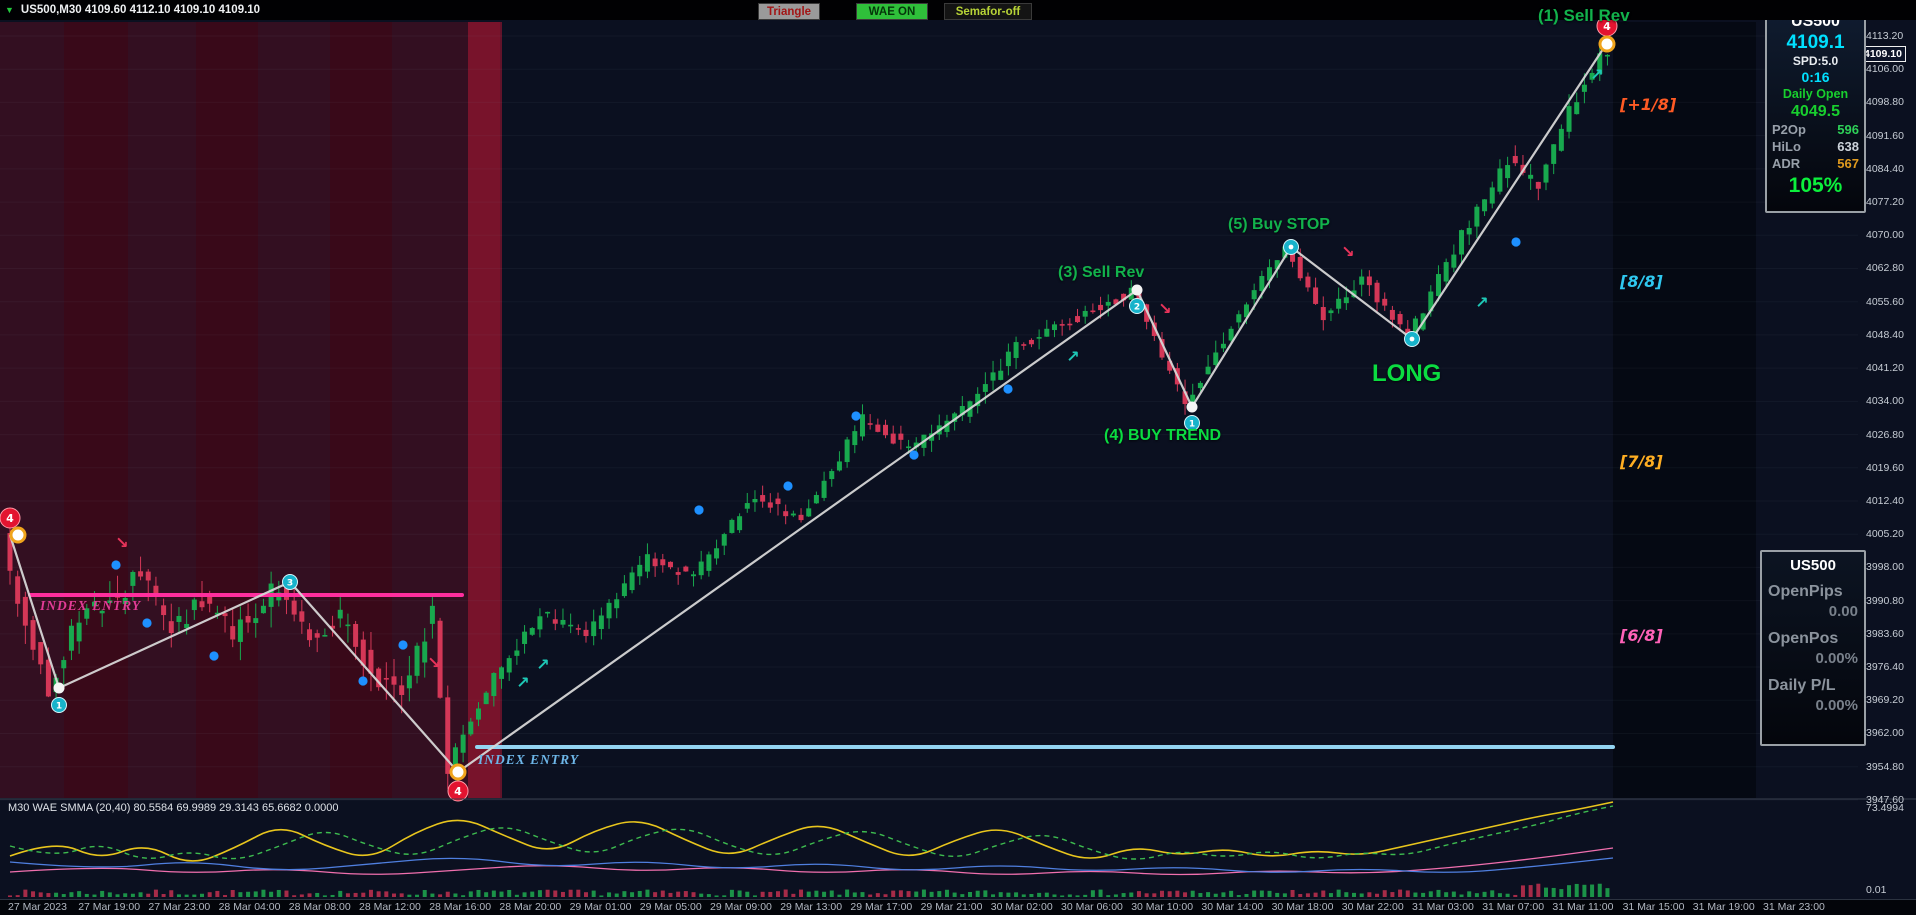 This screenshot has width=1916, height=915. I want to click on position-row-label: Daily P/L, so click(1802, 685).